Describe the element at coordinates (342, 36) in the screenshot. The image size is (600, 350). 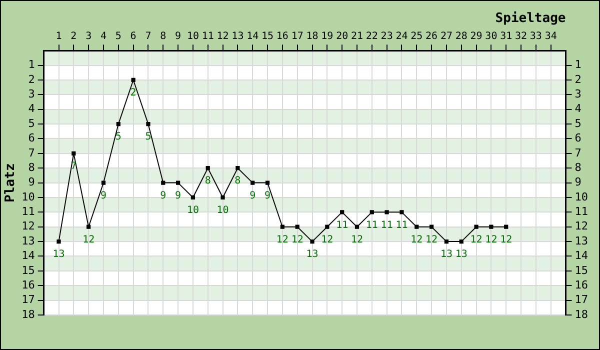
I see `x-tick-label: 20` at that location.